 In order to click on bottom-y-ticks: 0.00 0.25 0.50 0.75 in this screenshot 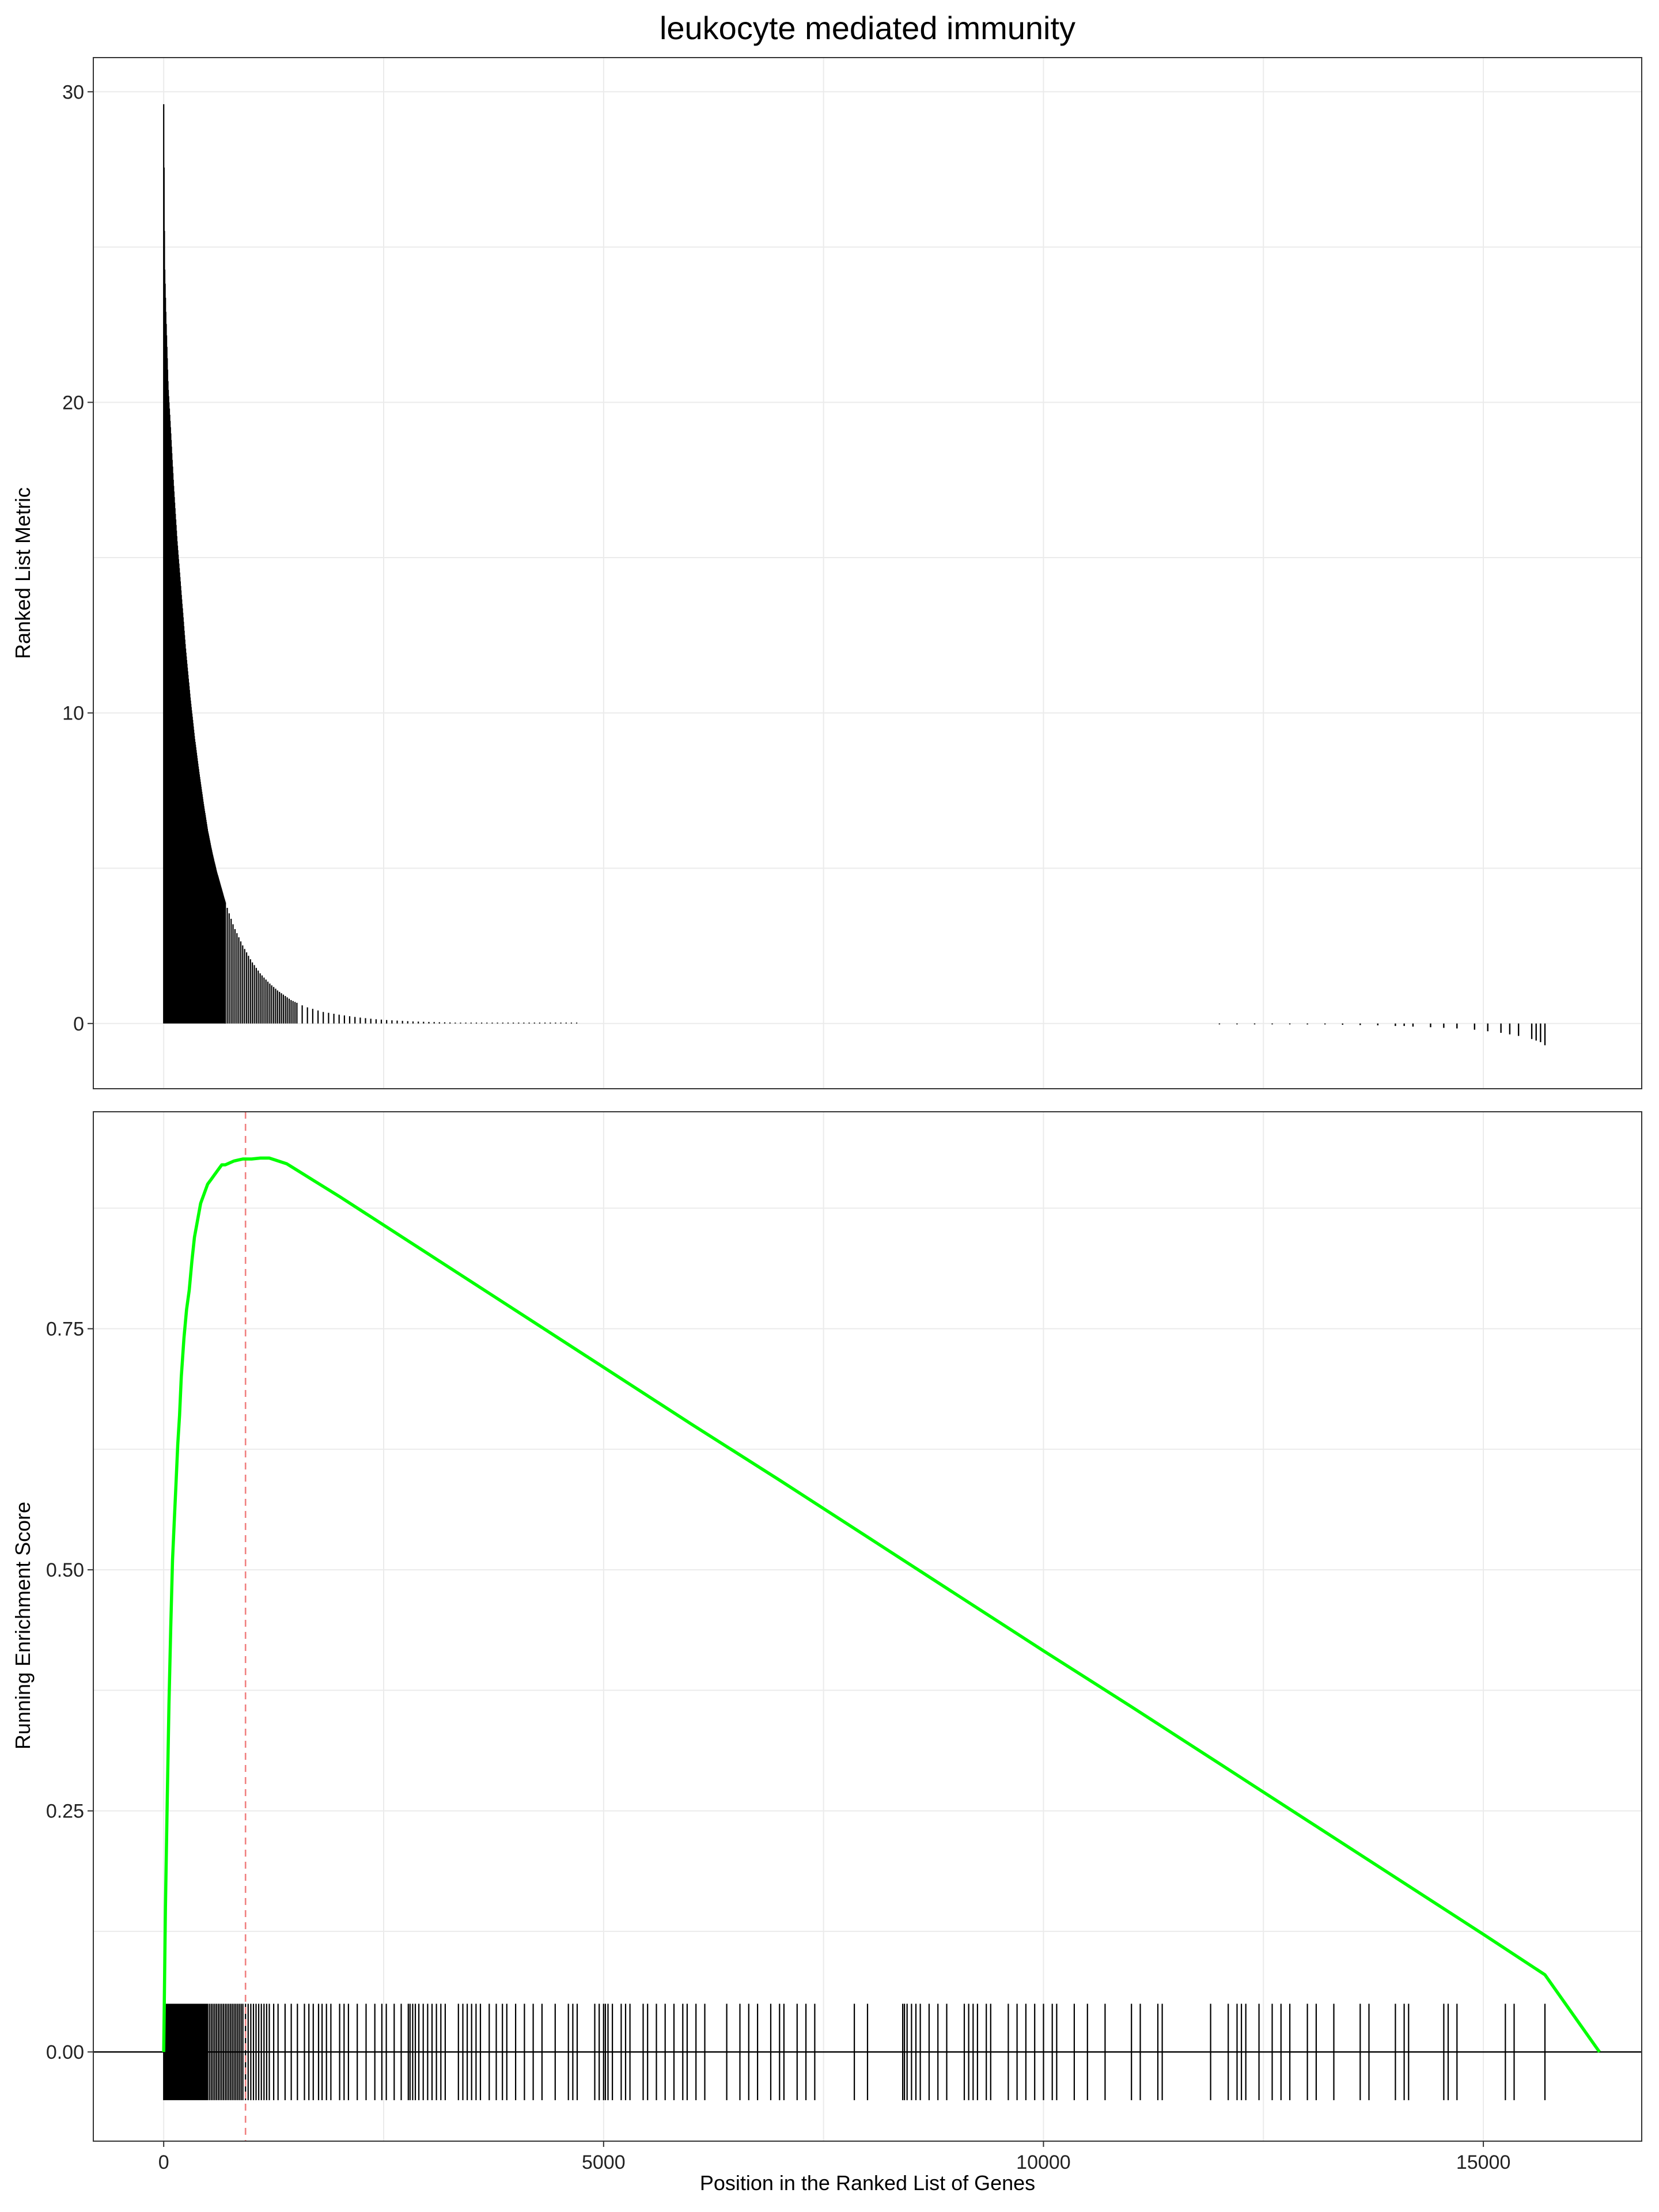, I will do `click(69, 1691)`.